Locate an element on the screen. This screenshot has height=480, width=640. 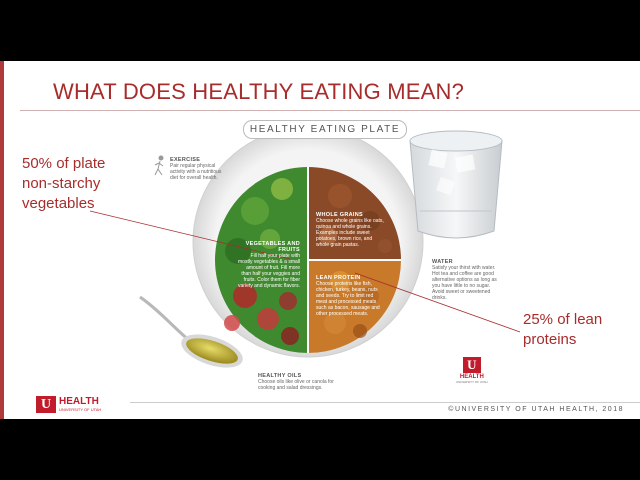
footer-divider is located at coordinates (385, 402).